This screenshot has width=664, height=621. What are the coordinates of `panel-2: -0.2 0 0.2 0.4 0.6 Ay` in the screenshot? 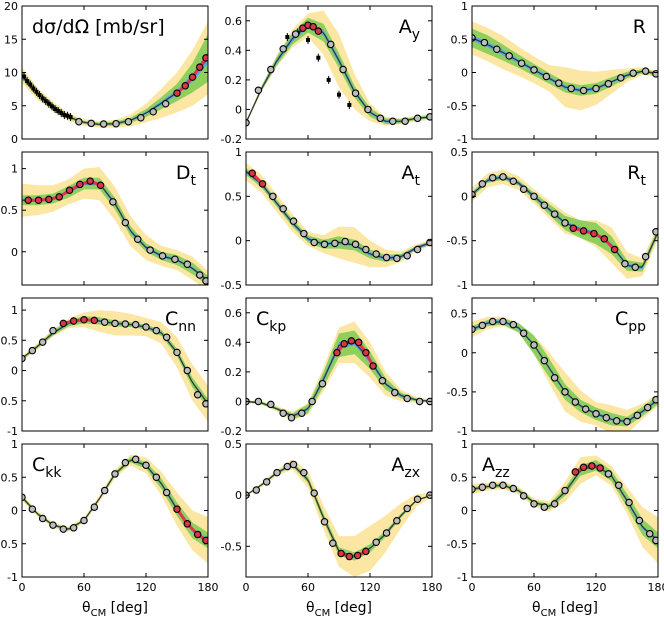 It's located at (327, 75).